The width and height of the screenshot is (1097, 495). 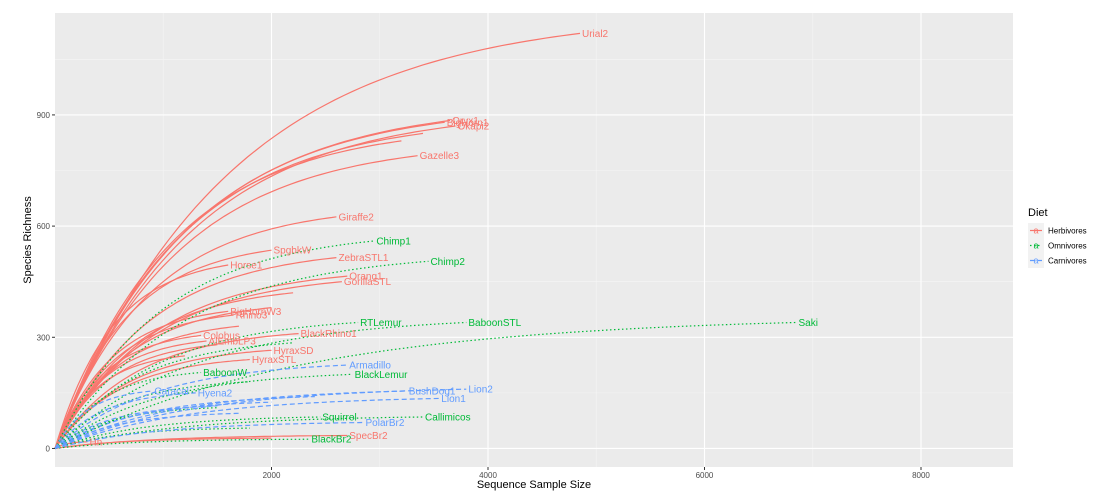 What do you see at coordinates (1038, 213) in the screenshot?
I see `legend-title: Diet` at bounding box center [1038, 213].